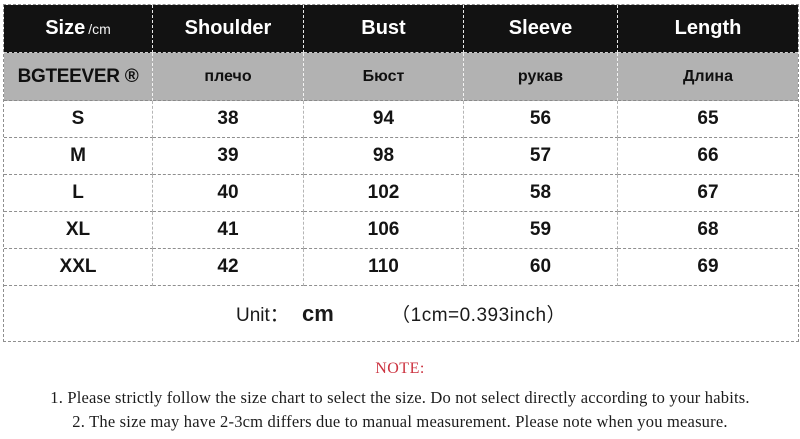 This screenshot has height=439, width=800. Describe the element at coordinates (228, 29) in the screenshot. I see `column-header-shoulder: Shoulder` at that location.